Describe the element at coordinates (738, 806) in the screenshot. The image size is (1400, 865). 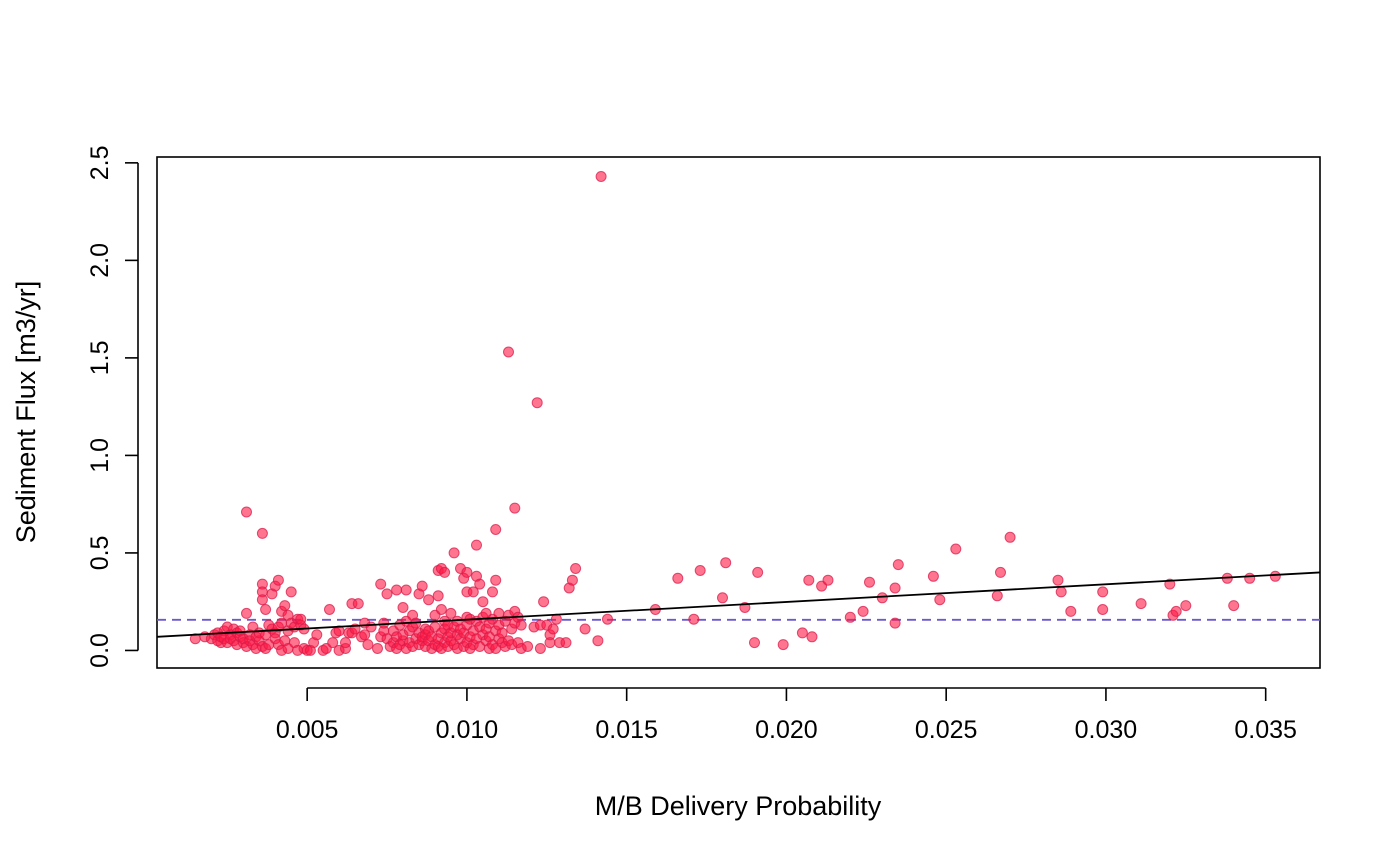
I see `x-axis-title: M/B Delivery Probability` at that location.